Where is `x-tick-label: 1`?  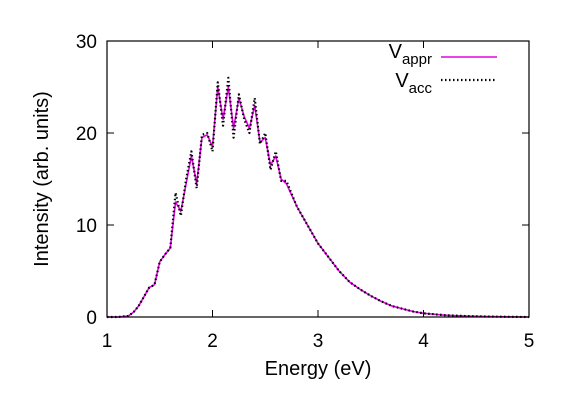 x-tick-label: 1 is located at coordinates (107, 341).